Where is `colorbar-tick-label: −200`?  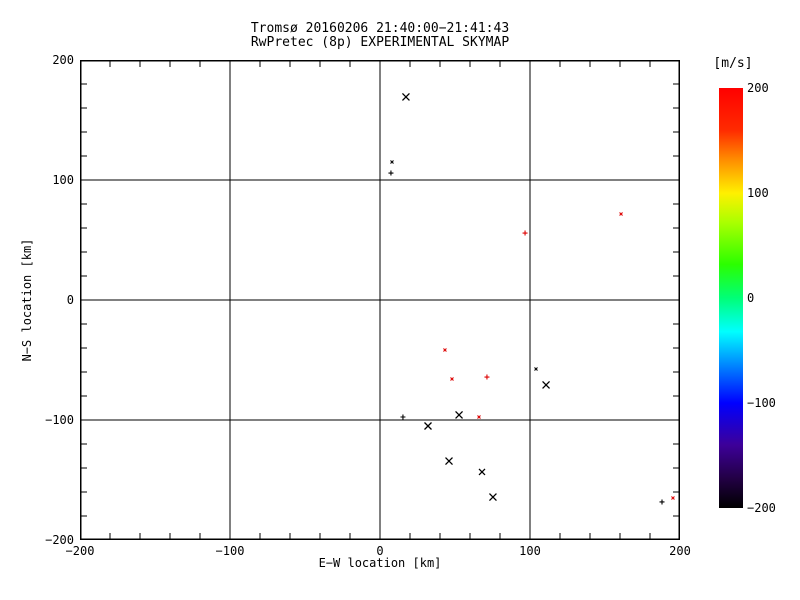 colorbar-tick-label: −200 is located at coordinates (761, 508).